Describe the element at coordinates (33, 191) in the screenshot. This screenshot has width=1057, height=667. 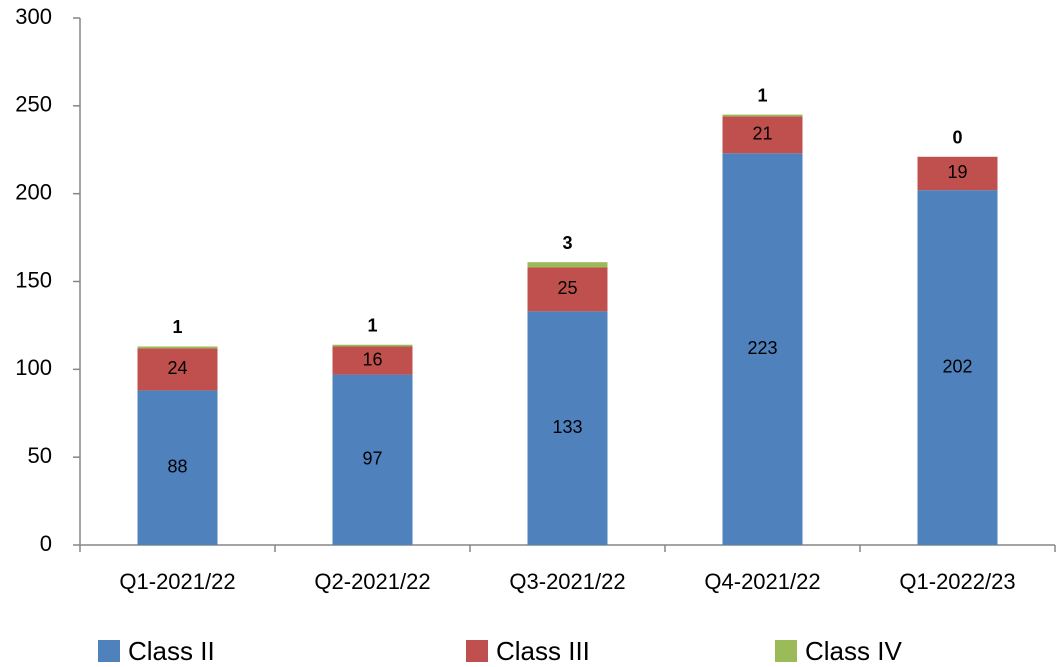
I see `y-tick-label: 200` at that location.